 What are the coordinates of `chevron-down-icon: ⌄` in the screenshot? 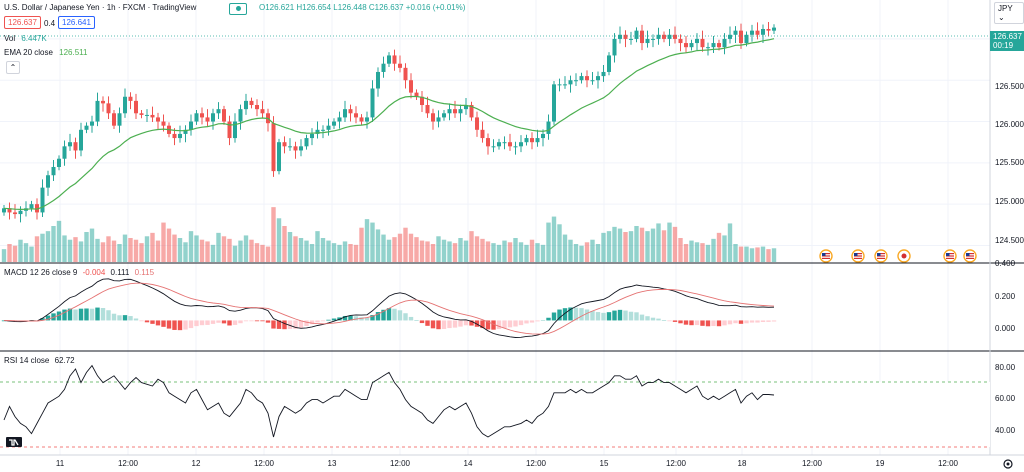 It's located at (1001, 17).